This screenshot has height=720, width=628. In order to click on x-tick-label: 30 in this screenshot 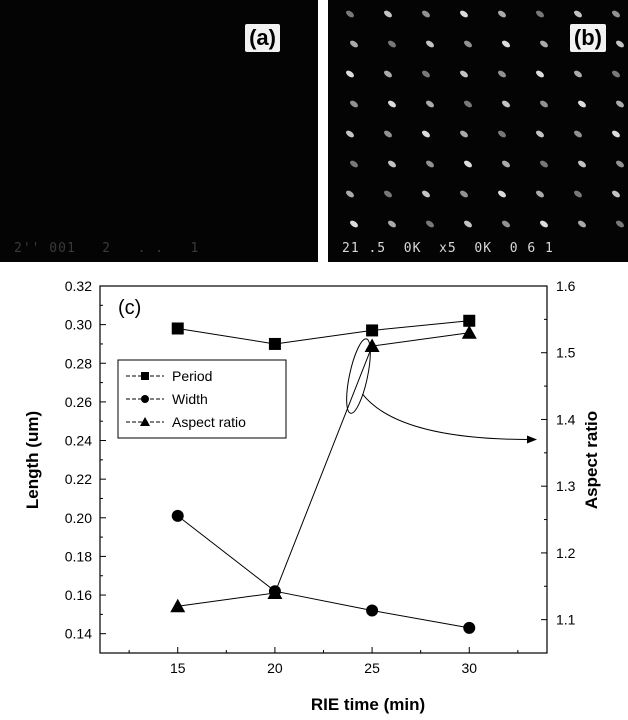, I will do `click(469, 668)`.